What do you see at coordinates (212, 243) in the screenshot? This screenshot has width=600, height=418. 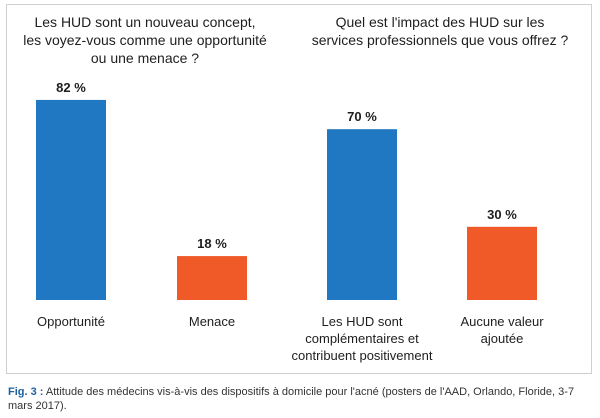 I see `bar-value-label: 18 %` at bounding box center [212, 243].